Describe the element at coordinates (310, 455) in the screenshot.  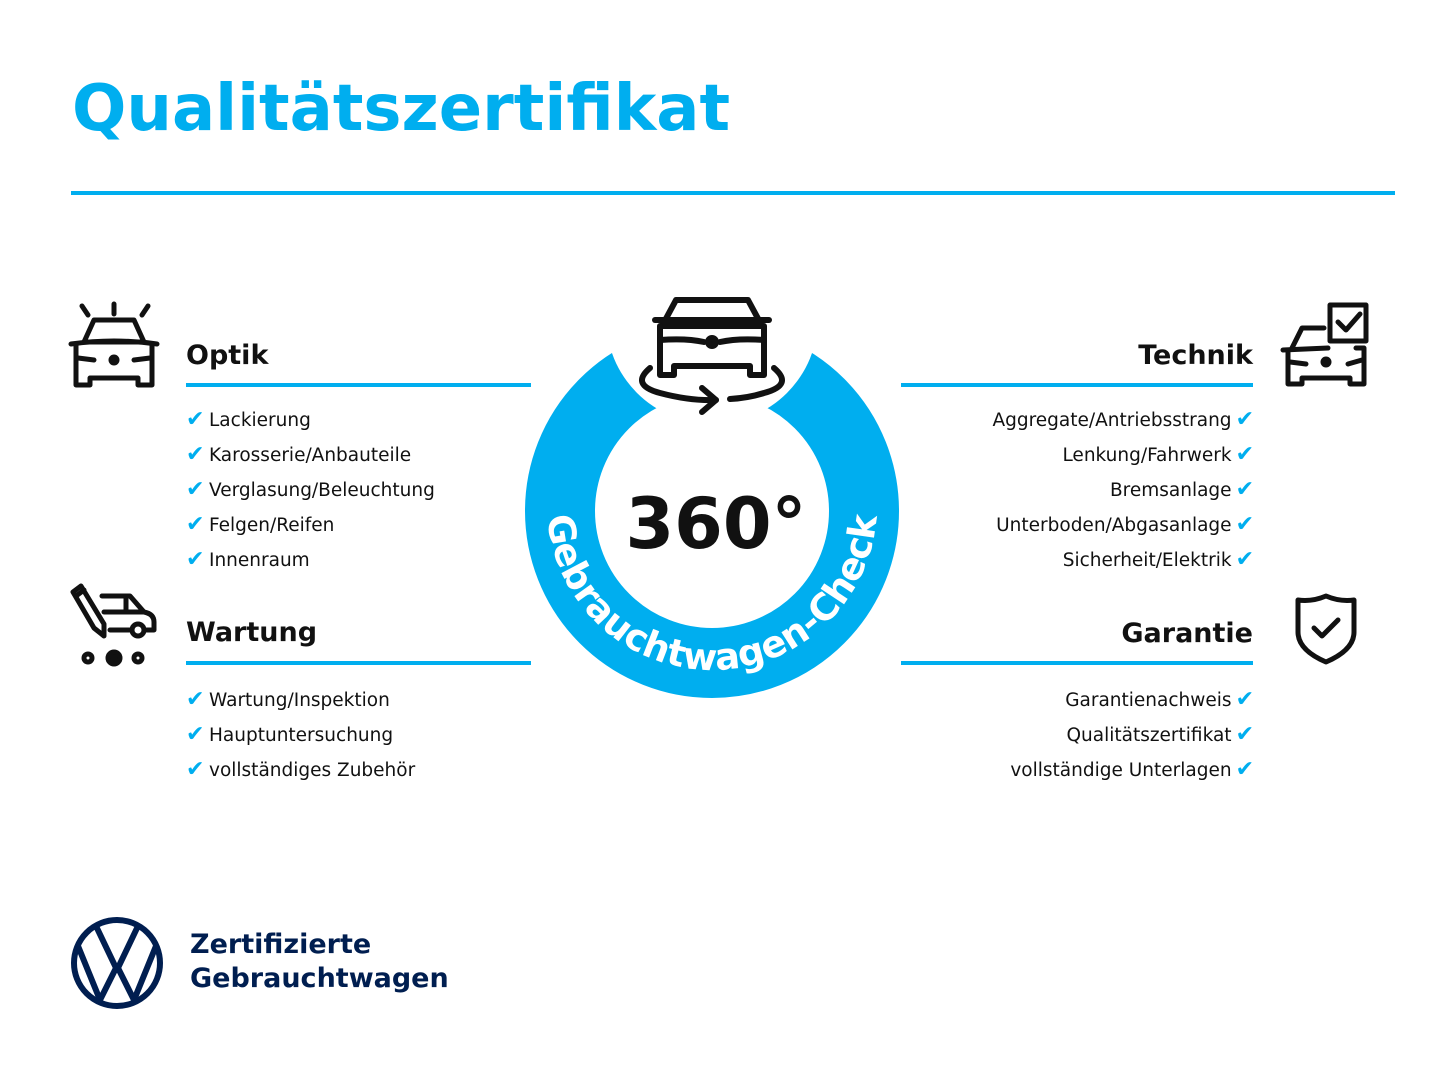
I see `list-item: ✔ Karosserie/Anbauteile` at that location.